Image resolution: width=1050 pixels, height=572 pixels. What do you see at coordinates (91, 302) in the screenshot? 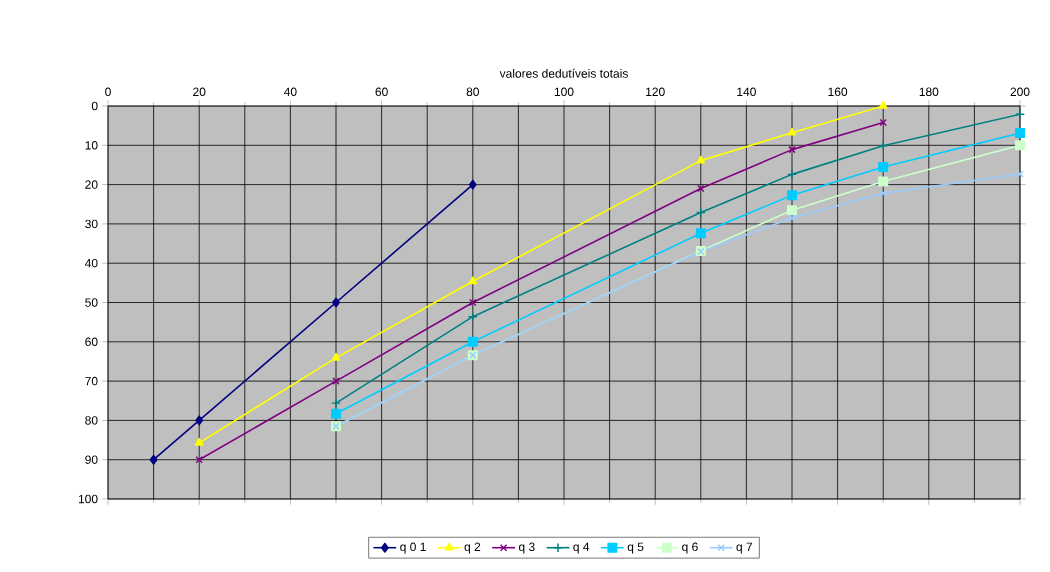
I see `y-tick-label: 50` at bounding box center [91, 302].